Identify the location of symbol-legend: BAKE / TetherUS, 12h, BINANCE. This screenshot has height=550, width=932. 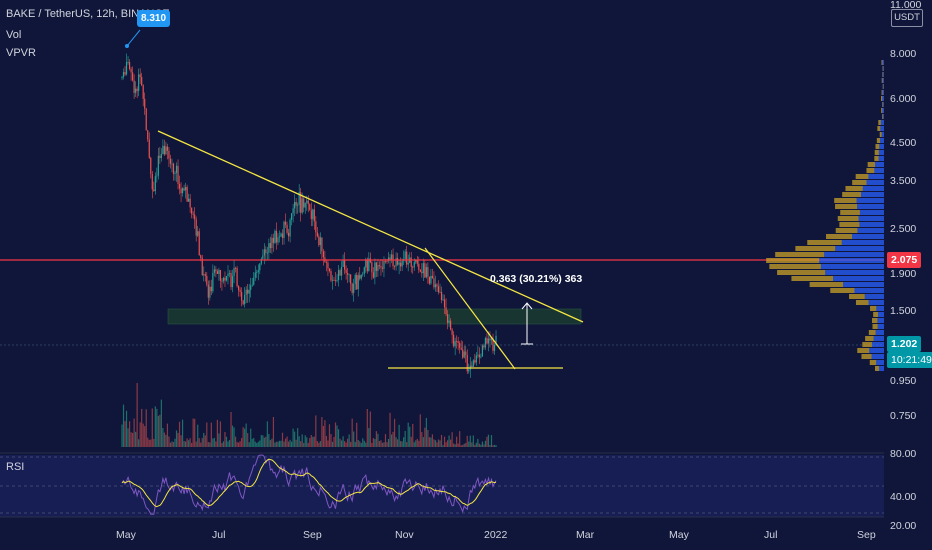
(88, 14).